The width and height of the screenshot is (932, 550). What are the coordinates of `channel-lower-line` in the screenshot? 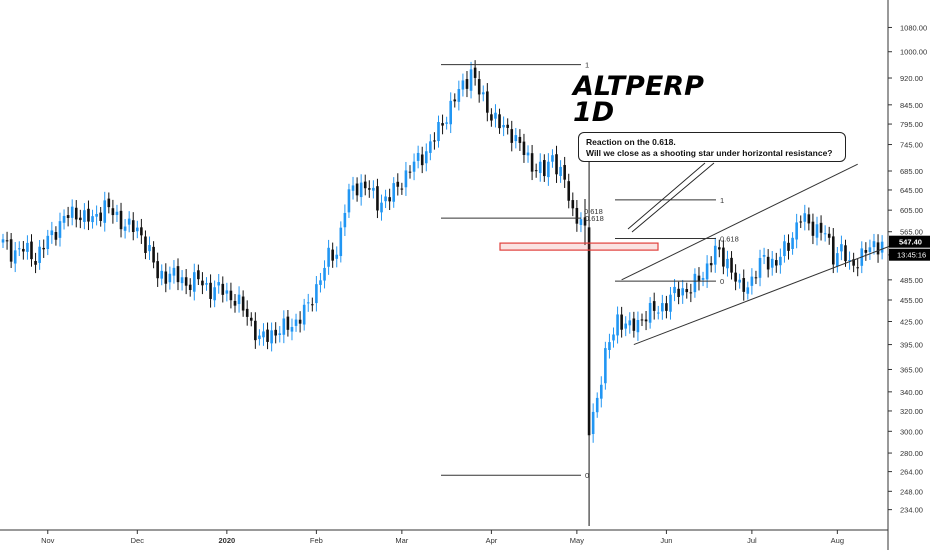 It's located at (762, 295).